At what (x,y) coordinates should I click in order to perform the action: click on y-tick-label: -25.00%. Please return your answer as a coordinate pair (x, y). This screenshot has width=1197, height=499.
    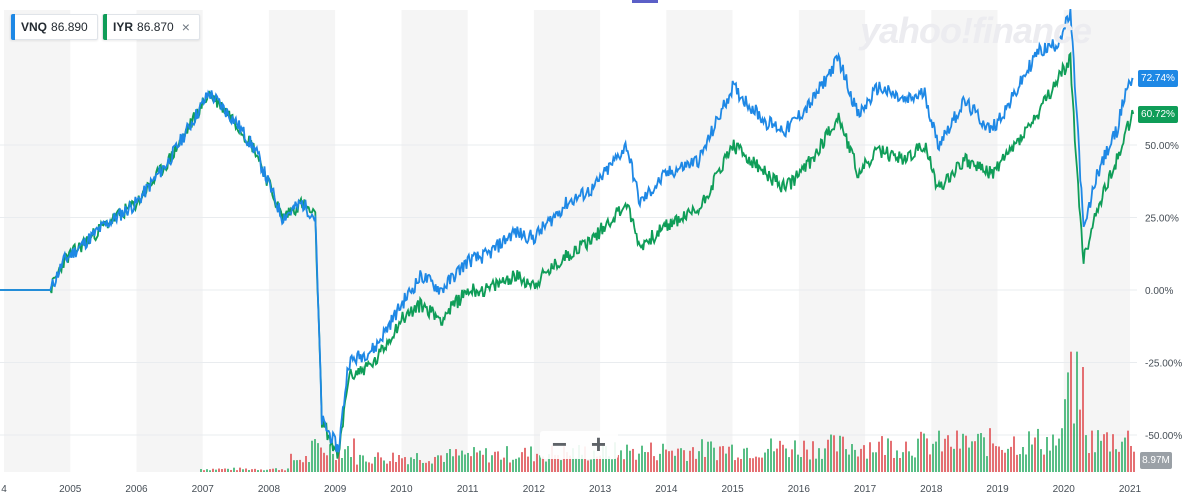
    Looking at the image, I should click on (1163, 364).